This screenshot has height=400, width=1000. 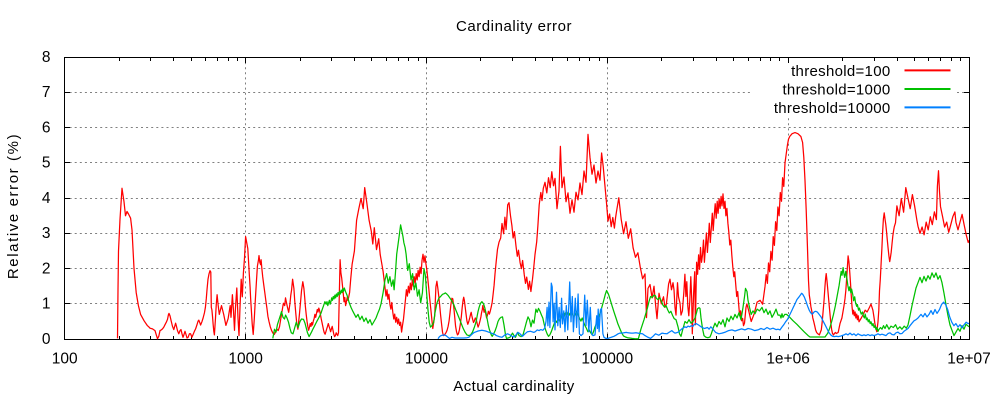 I want to click on svg-text: Relative error (%), so click(x=13, y=206).